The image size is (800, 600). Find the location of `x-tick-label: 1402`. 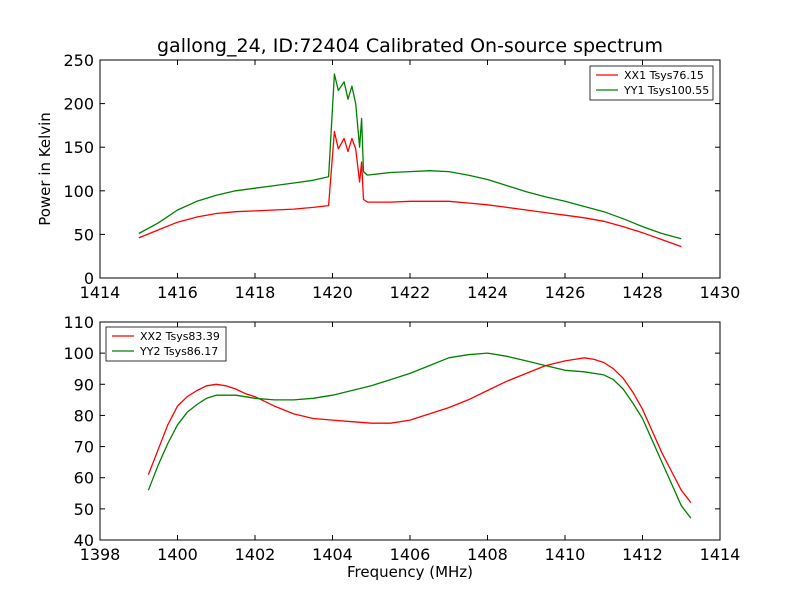

x-tick-label: 1402 is located at coordinates (255, 554).